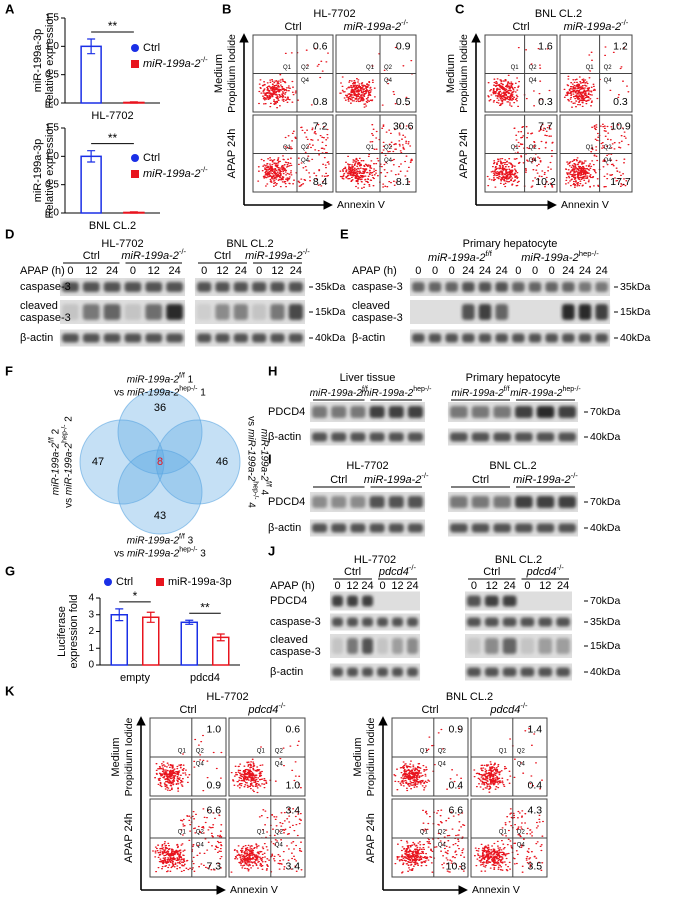  I want to click on row-label: APAP 24h, so click(371, 838).